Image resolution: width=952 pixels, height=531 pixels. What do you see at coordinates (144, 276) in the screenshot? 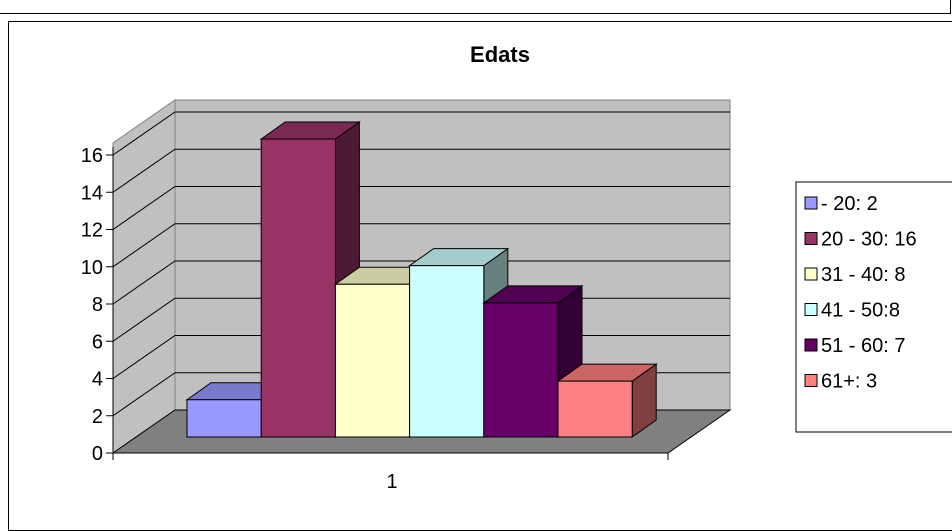
I see `side-wall` at bounding box center [144, 276].